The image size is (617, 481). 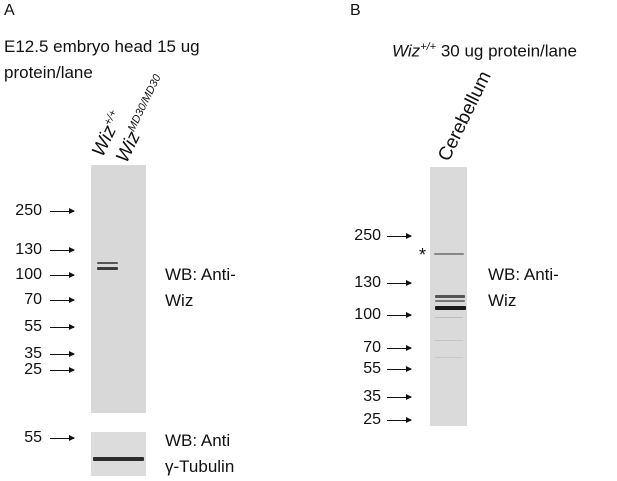 What do you see at coordinates (9, 10) in the screenshot?
I see `panel-a-letter: A` at bounding box center [9, 10].